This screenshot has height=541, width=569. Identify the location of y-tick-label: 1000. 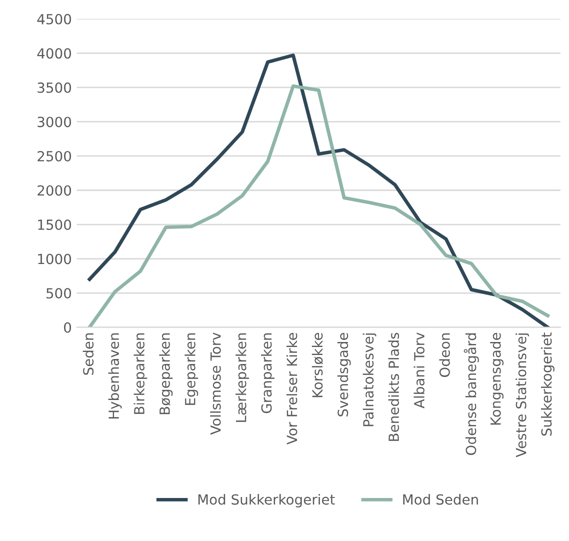
(55, 259).